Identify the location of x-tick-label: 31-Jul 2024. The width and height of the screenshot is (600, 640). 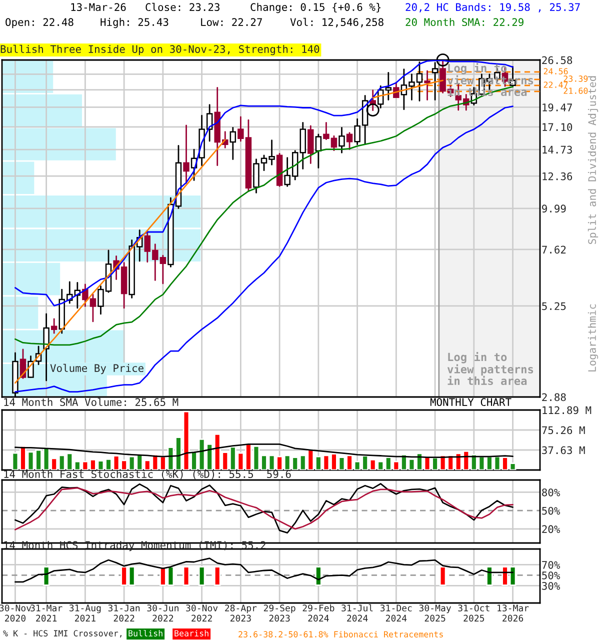
(357, 613).